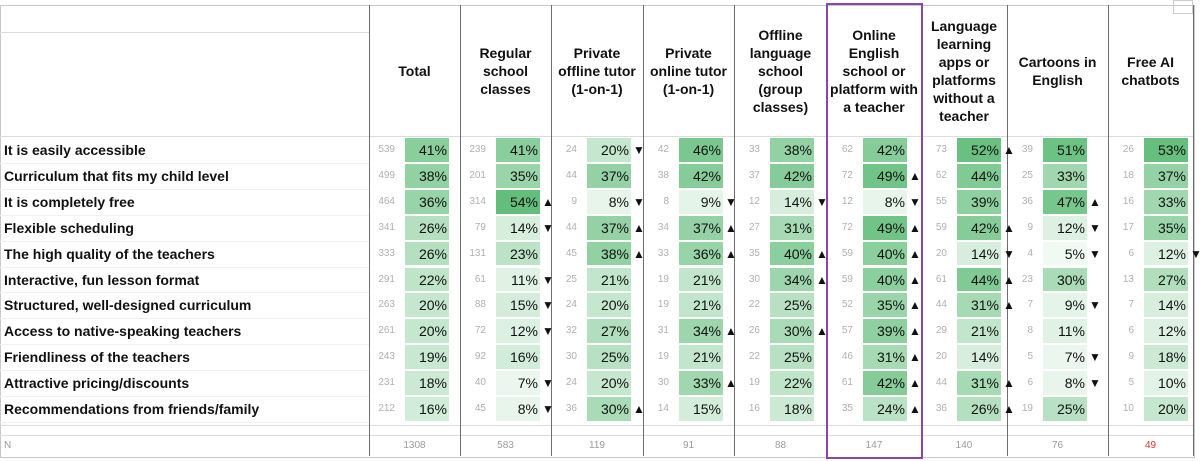 The image size is (1200, 461). What do you see at coordinates (941, 305) in the screenshot?
I see `cell-count: 44` at bounding box center [941, 305].